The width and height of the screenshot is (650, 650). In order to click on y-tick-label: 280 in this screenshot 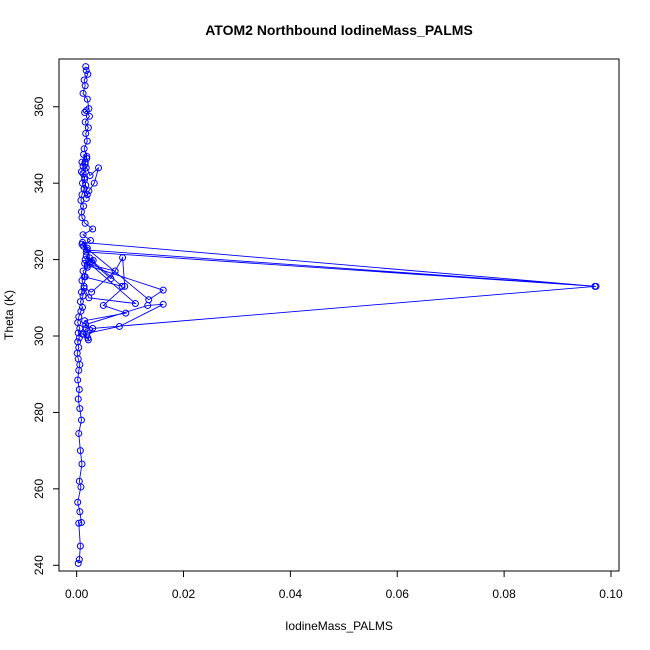, I will do `click(39, 412)`.